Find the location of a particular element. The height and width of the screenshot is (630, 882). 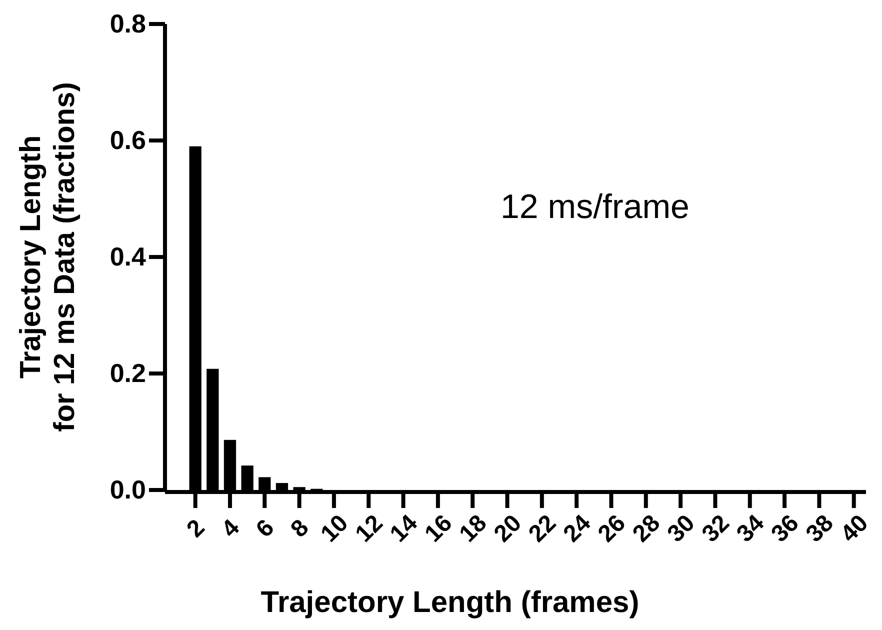

y-tick-label: 0.8 is located at coordinates (128, 23).